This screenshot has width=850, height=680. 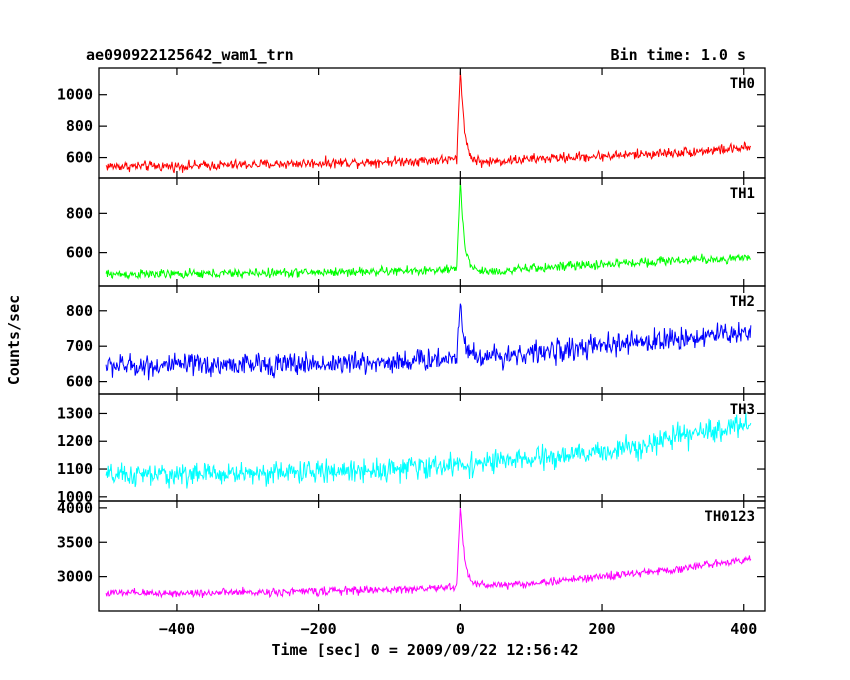 I want to click on y-tick-label-th3: 1000, so click(x=75, y=497).